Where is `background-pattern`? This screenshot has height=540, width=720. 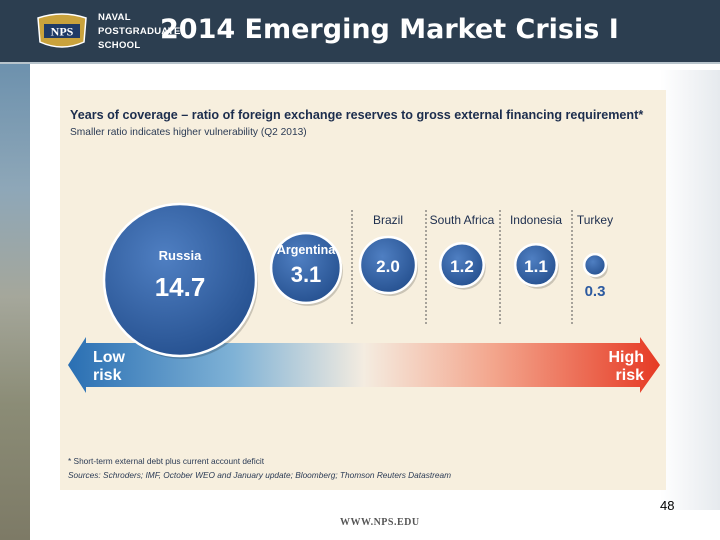
background-pattern is located at coordinates (690, 290).